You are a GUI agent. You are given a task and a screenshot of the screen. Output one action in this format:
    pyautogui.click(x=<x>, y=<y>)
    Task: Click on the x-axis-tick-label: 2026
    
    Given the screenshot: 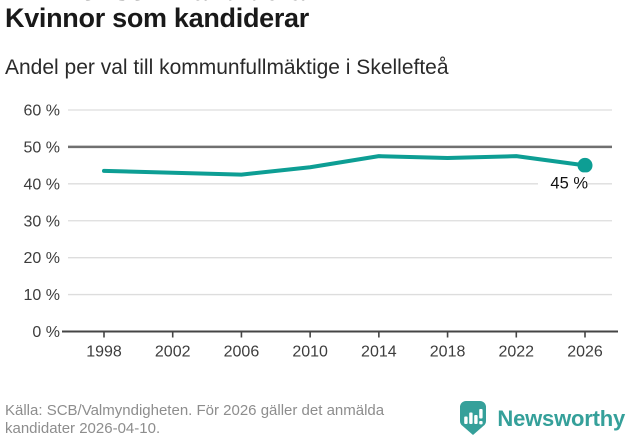 What is the action you would take?
    pyautogui.click(x=585, y=352)
    